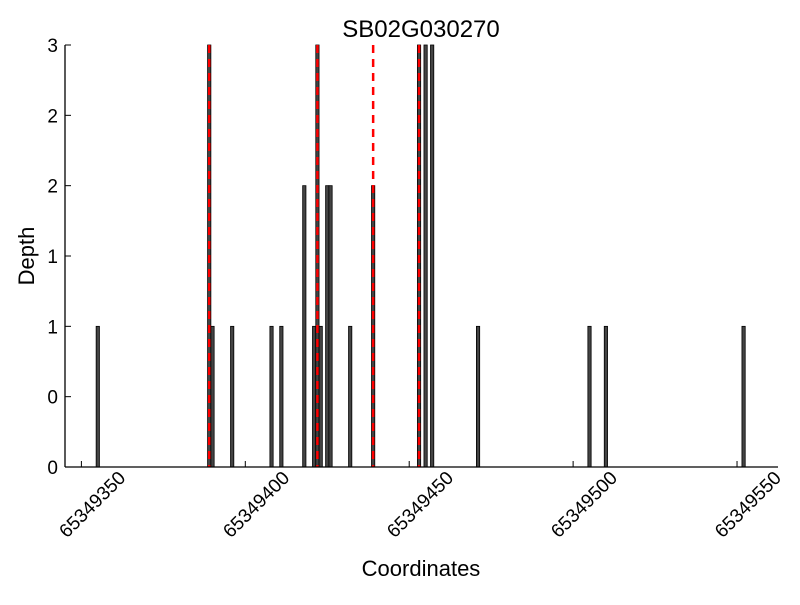 The height and width of the screenshot is (605, 800). Describe the element at coordinates (421, 568) in the screenshot. I see `x-axis-label: Coordinates` at that location.